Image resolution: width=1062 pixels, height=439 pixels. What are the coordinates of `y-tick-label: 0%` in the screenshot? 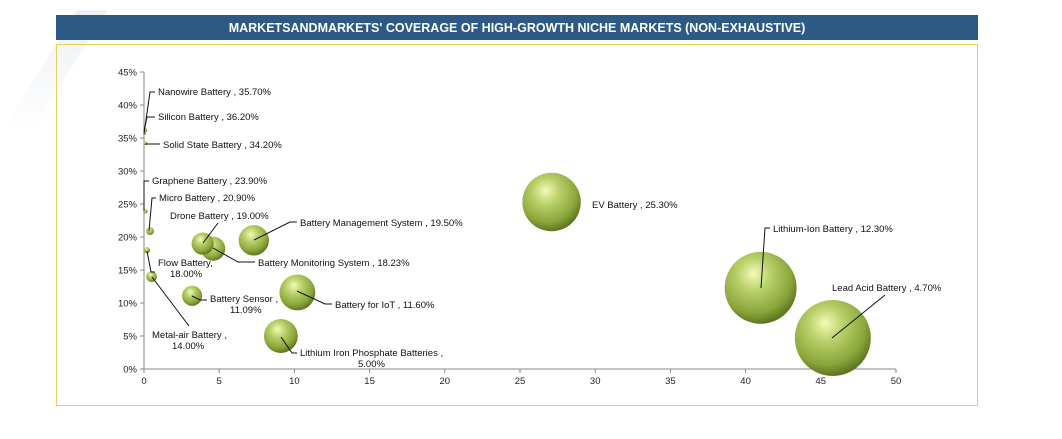 It's located at (130, 370).